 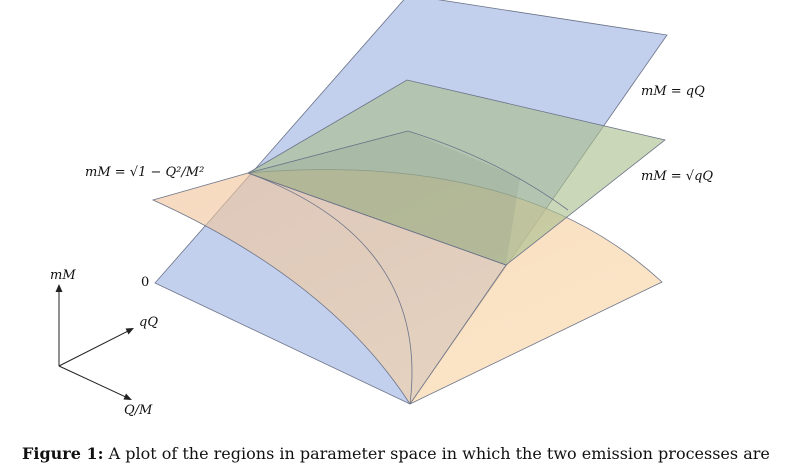 I want to click on axis-qq, so click(x=94, y=348).